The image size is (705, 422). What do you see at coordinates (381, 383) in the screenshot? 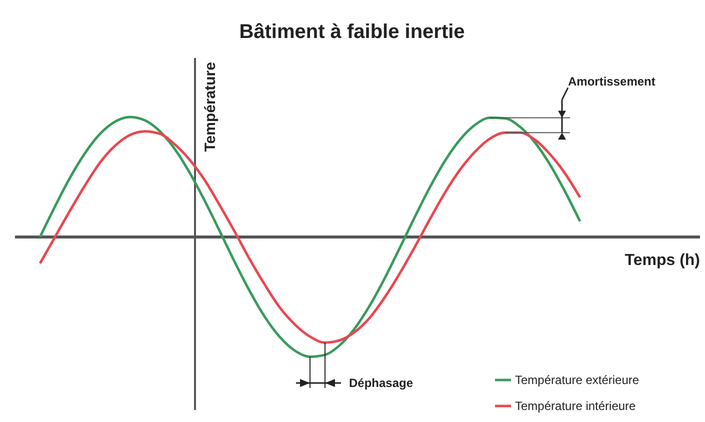
I see `text: Déphasage` at bounding box center [381, 383].